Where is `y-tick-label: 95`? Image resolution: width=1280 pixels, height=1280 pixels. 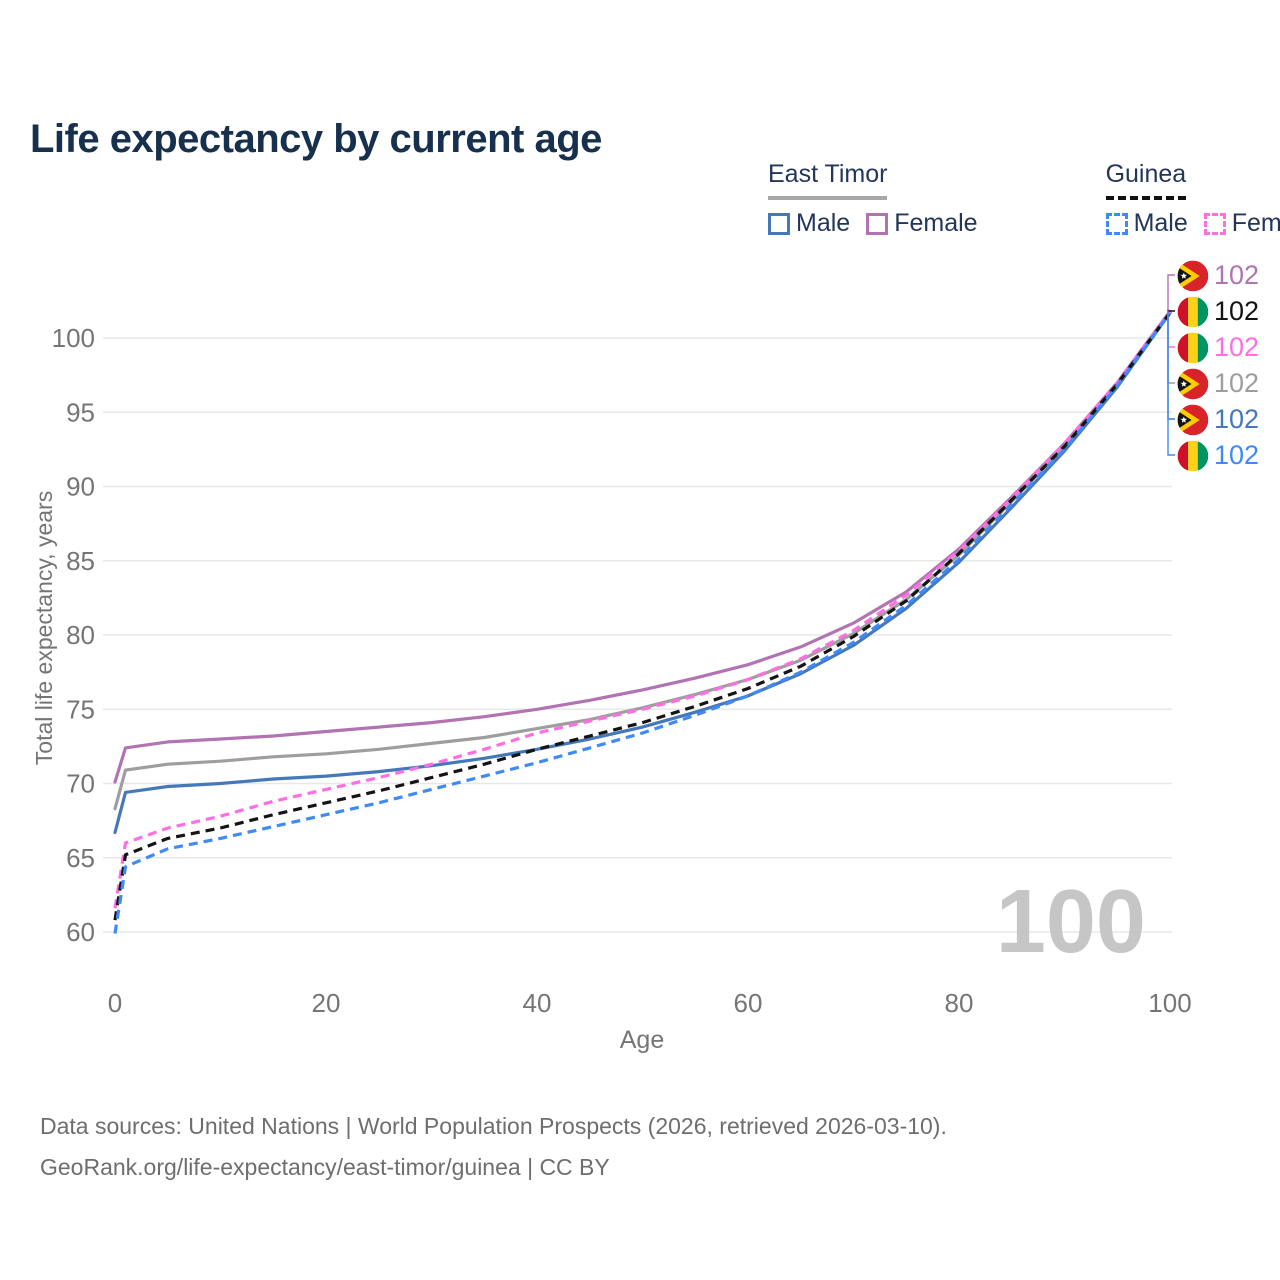 y-tick-label: 95 is located at coordinates (80, 412).